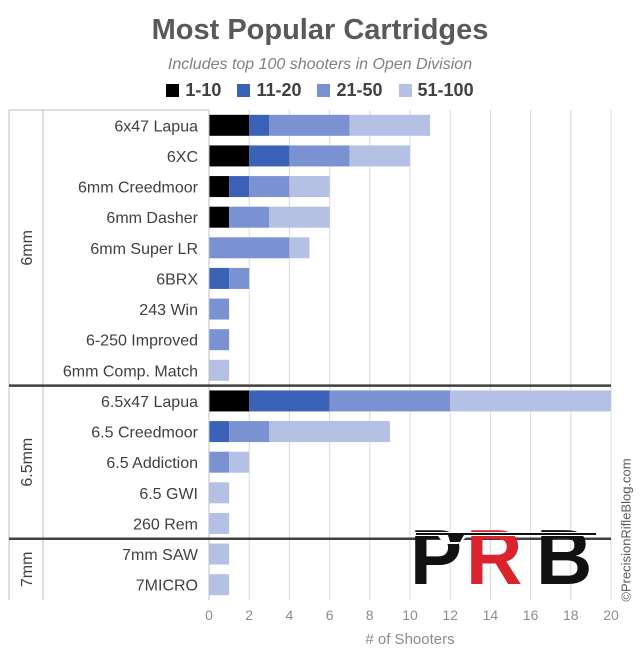 The image size is (640, 652). What do you see at coordinates (359, 90) in the screenshot?
I see `legend-label-21-50: 21-50` at bounding box center [359, 90].